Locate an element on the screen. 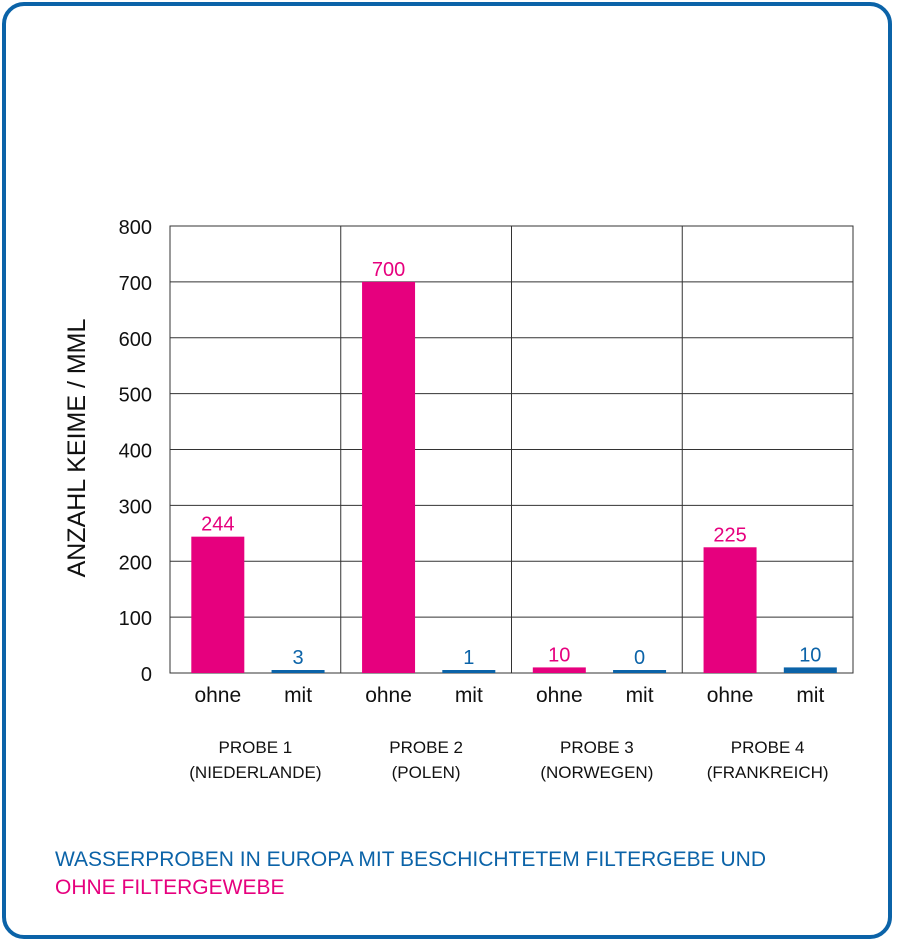  group-label-line2: (FRANKREICH) is located at coordinates (768, 772).